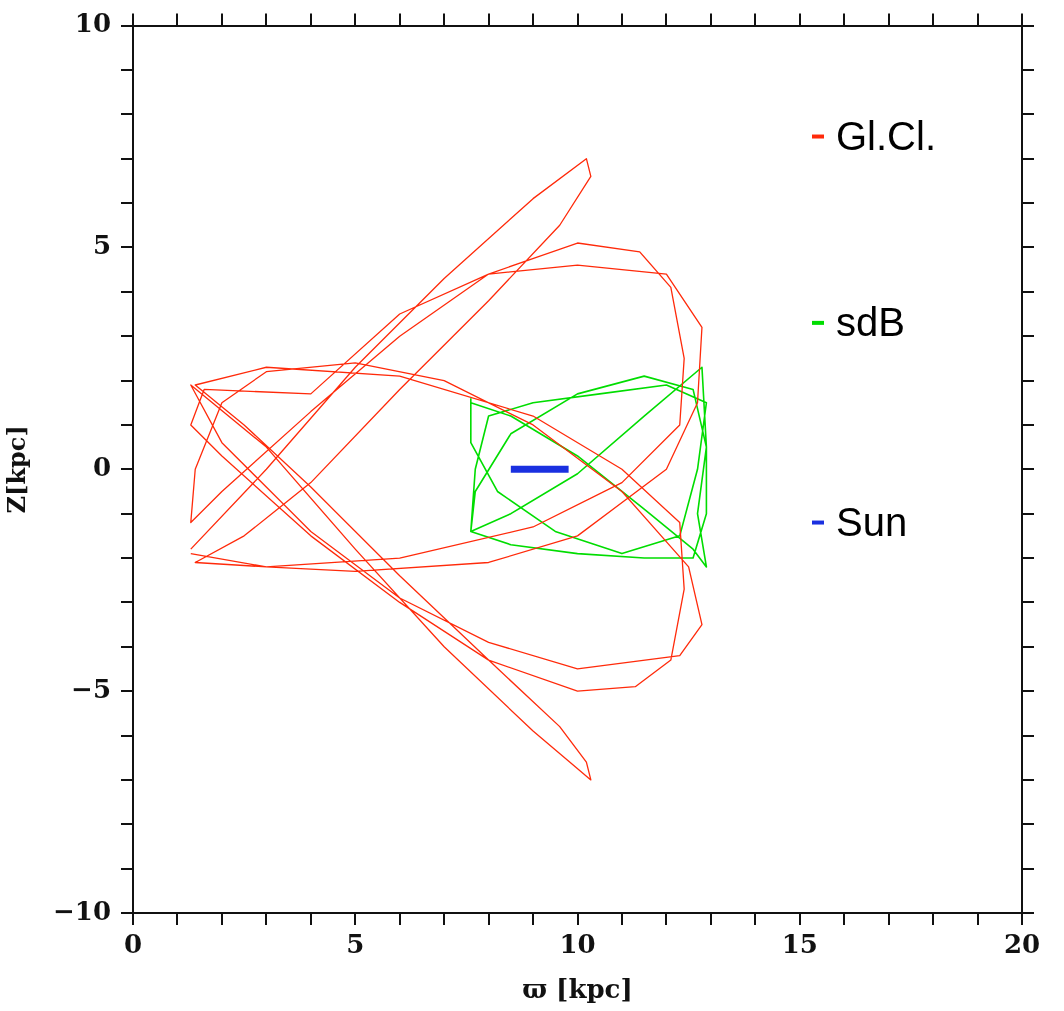 This screenshot has width=1064, height=1011. What do you see at coordinates (101, 467) in the screenshot?
I see `y-tick-label: 0` at bounding box center [101, 467].